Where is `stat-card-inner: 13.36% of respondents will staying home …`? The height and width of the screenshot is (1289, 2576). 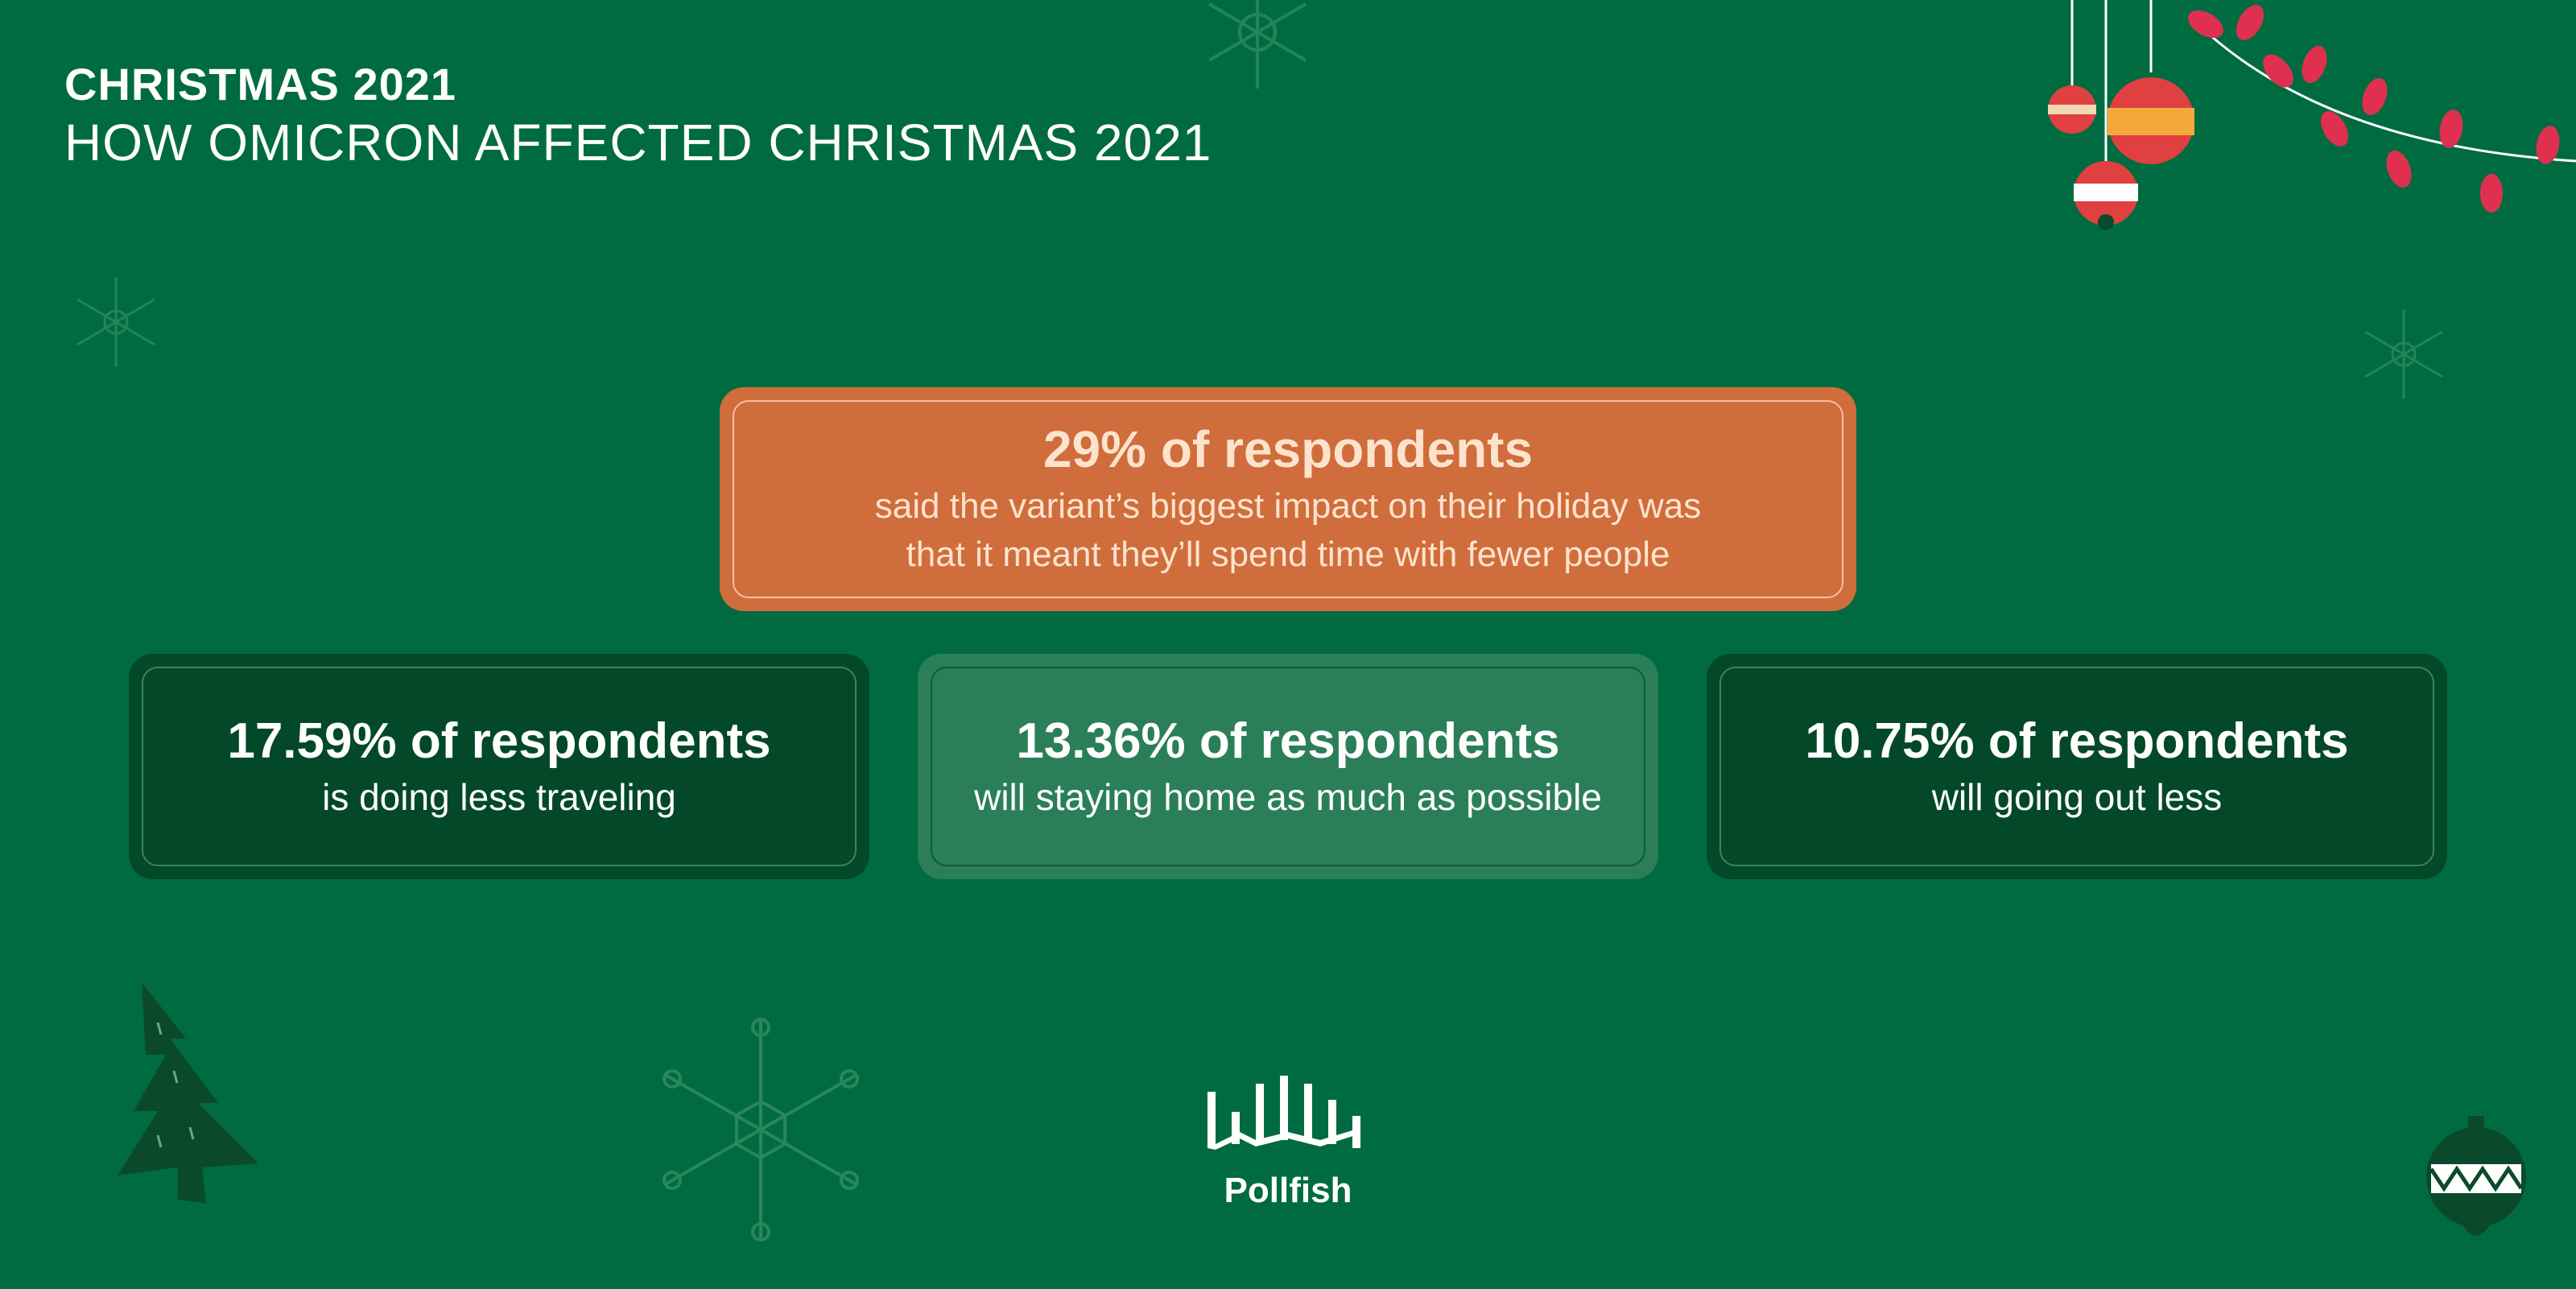 stat-card-inner: 13.36% of respondents will staying home … is located at coordinates (1288, 766).